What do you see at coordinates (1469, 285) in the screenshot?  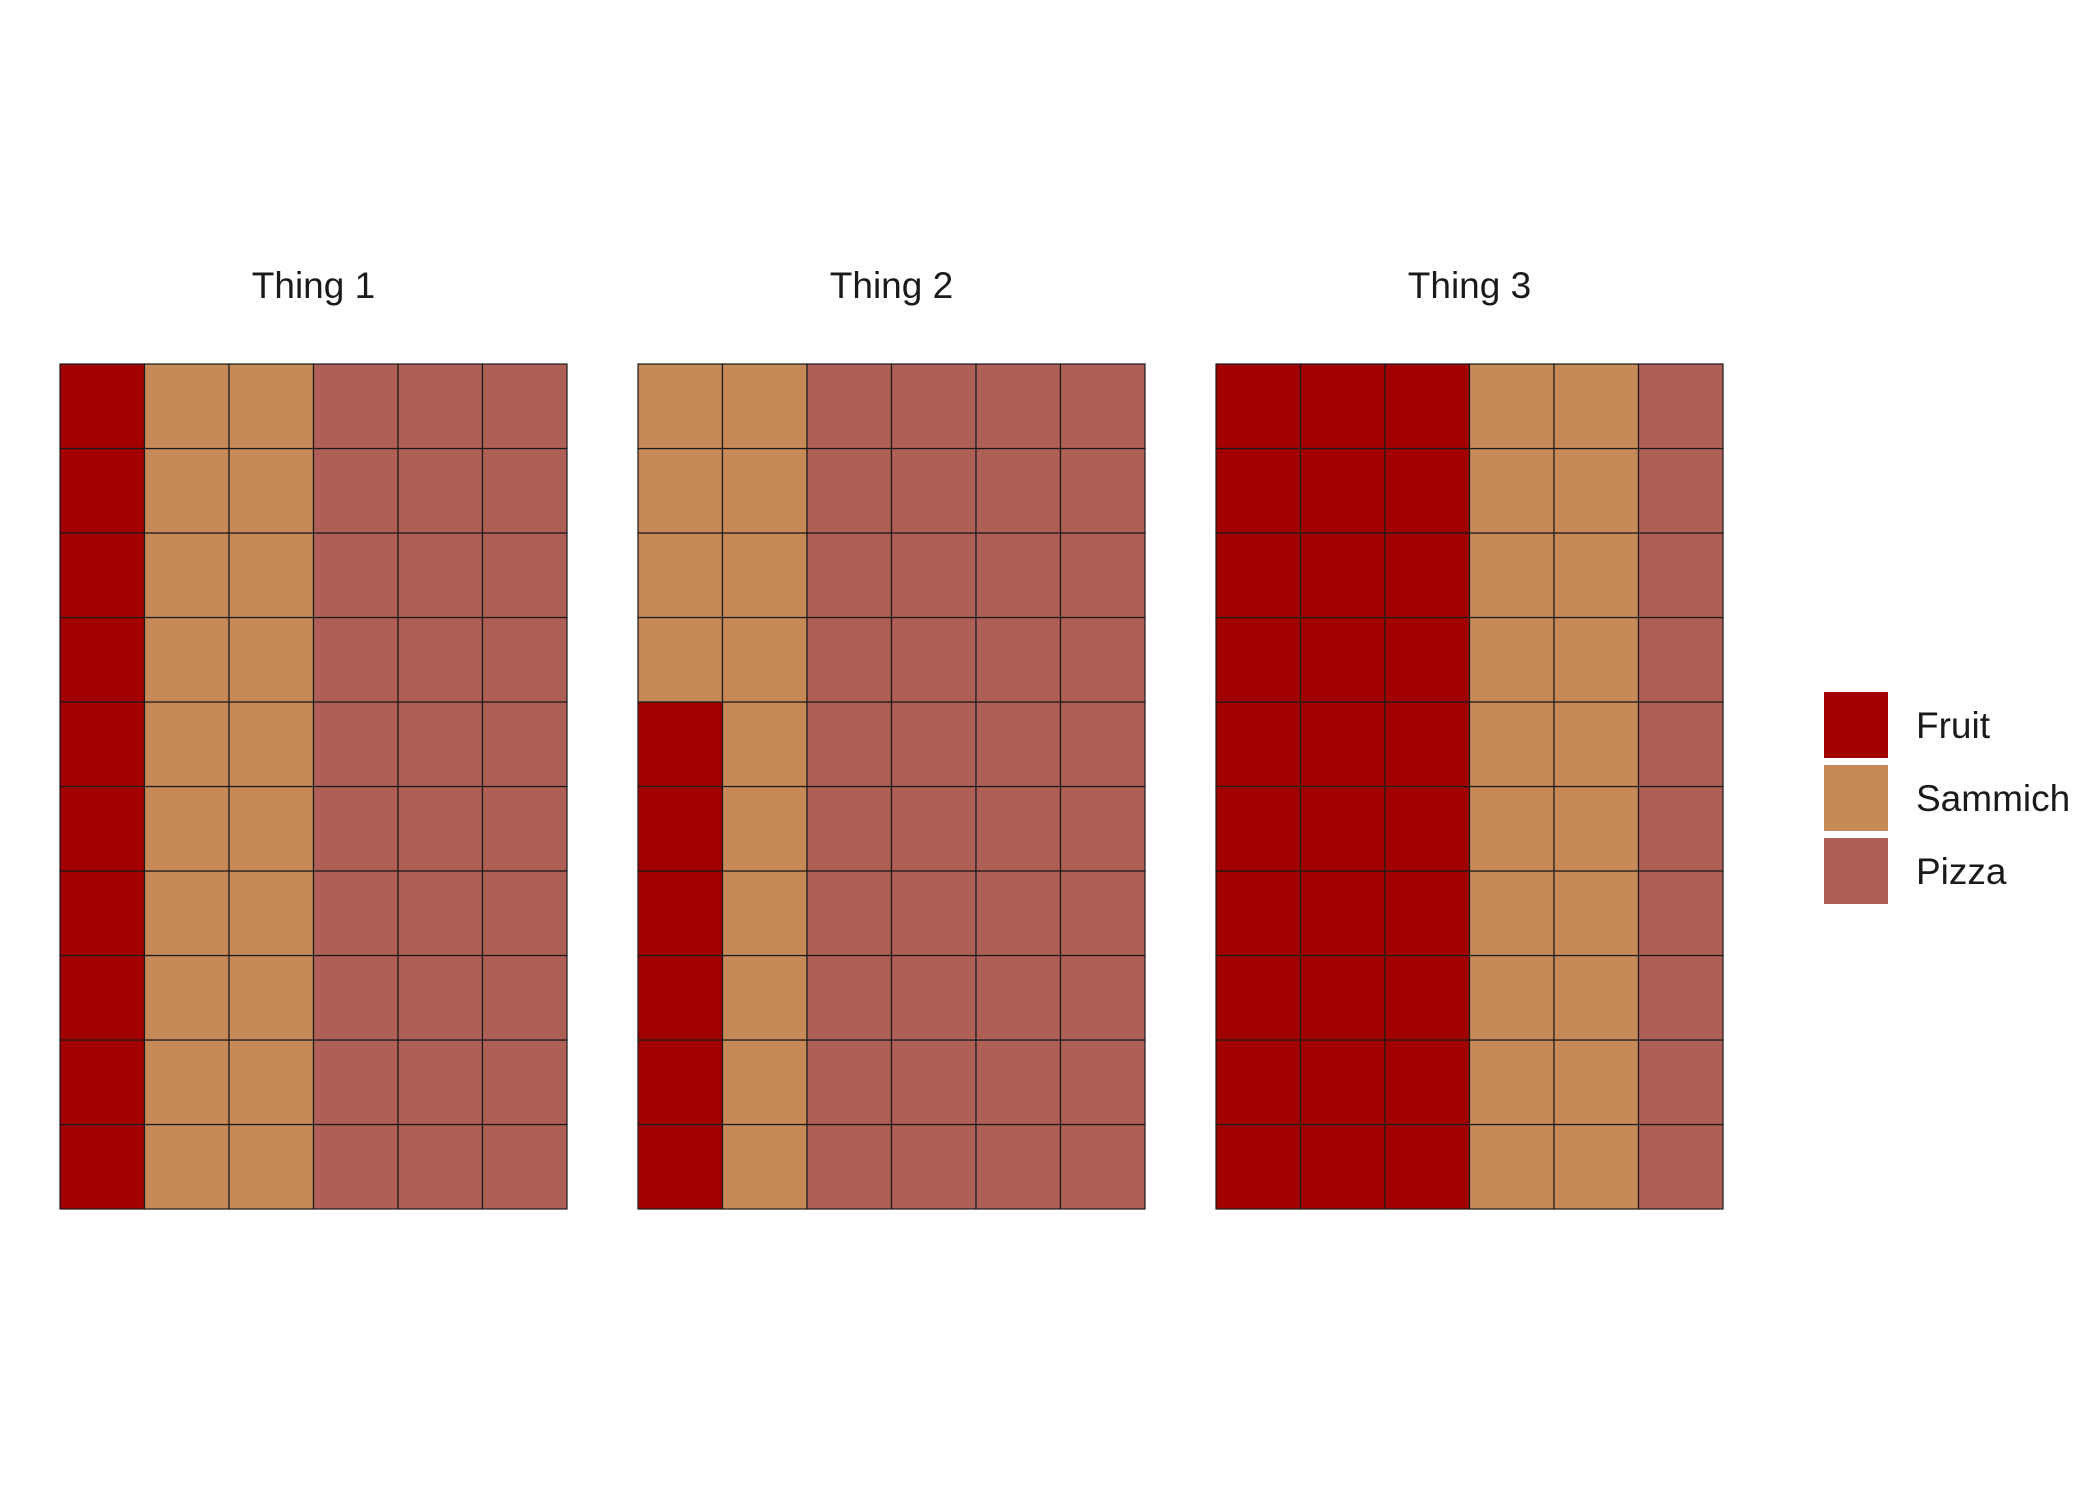 I see `panel-title: Thing 3` at bounding box center [1469, 285].